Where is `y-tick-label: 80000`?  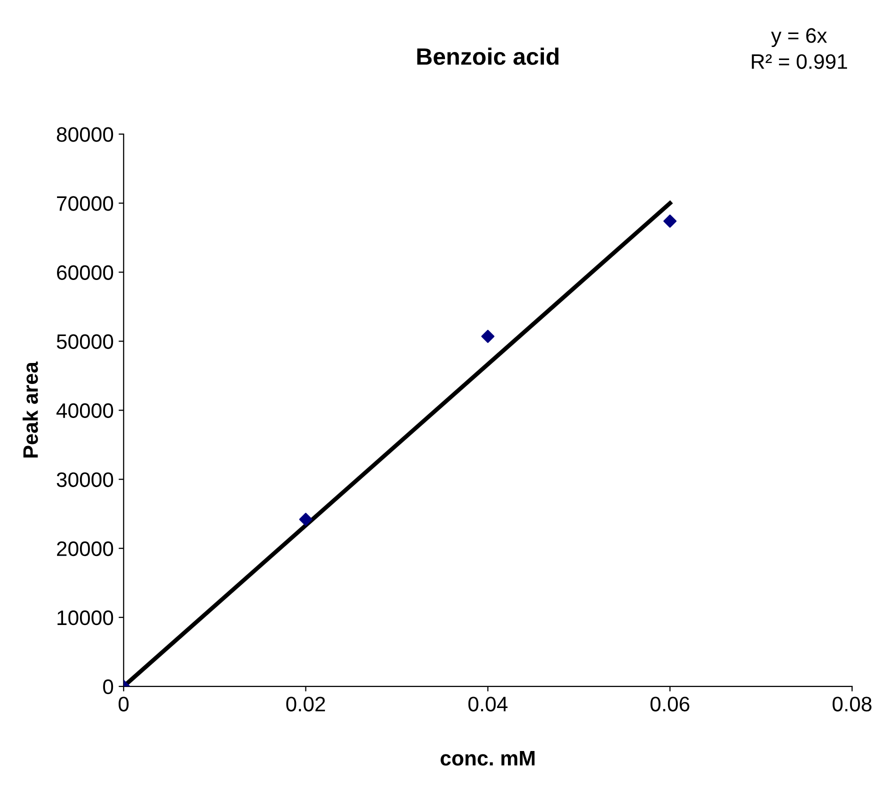 y-tick-label: 80000 is located at coordinates (85, 134).